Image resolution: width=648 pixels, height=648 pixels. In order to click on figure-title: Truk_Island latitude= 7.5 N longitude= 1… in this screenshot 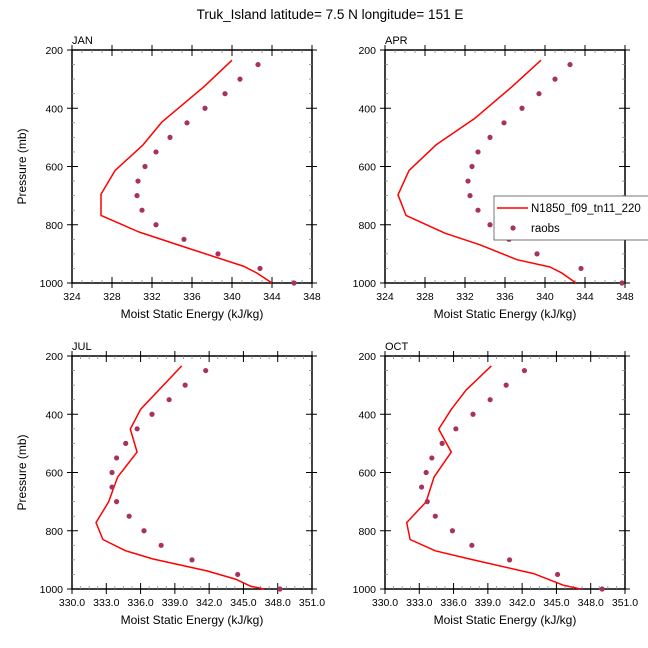, I will do `click(330, 14)`.